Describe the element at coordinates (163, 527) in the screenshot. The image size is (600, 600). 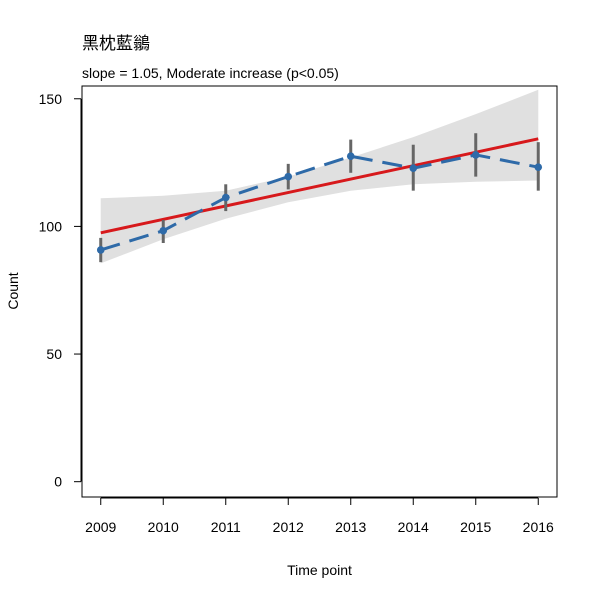
I see `x-tick-label: 2010` at that location.